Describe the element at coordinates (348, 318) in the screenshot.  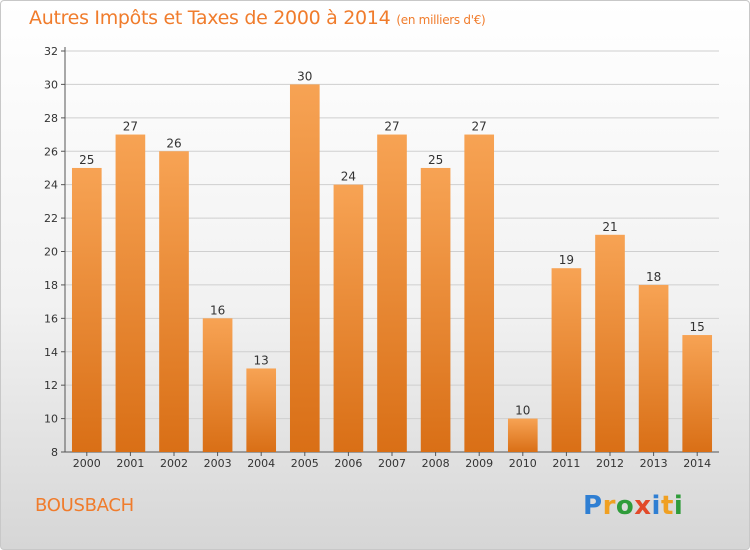
I see `bar-2006` at that location.